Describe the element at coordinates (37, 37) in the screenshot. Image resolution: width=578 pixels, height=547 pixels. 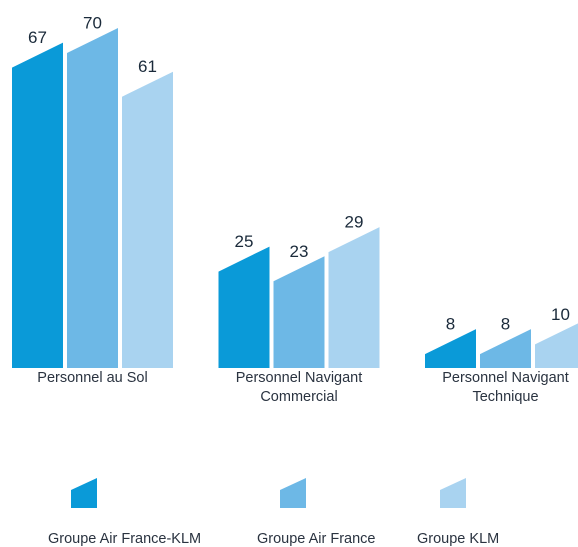
I see `value-label: 67` at that location.